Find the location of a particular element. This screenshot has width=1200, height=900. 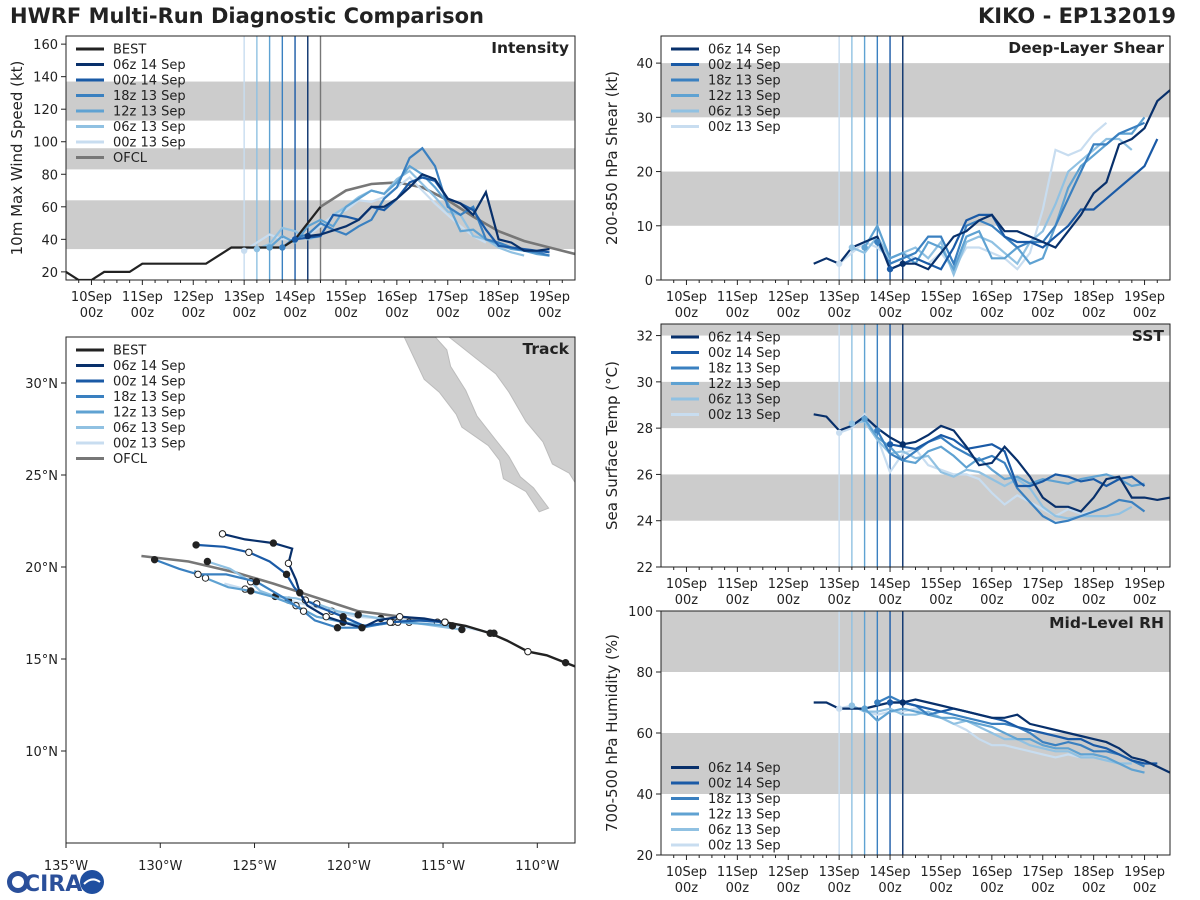

model-track is located at coordinates (334, 580).